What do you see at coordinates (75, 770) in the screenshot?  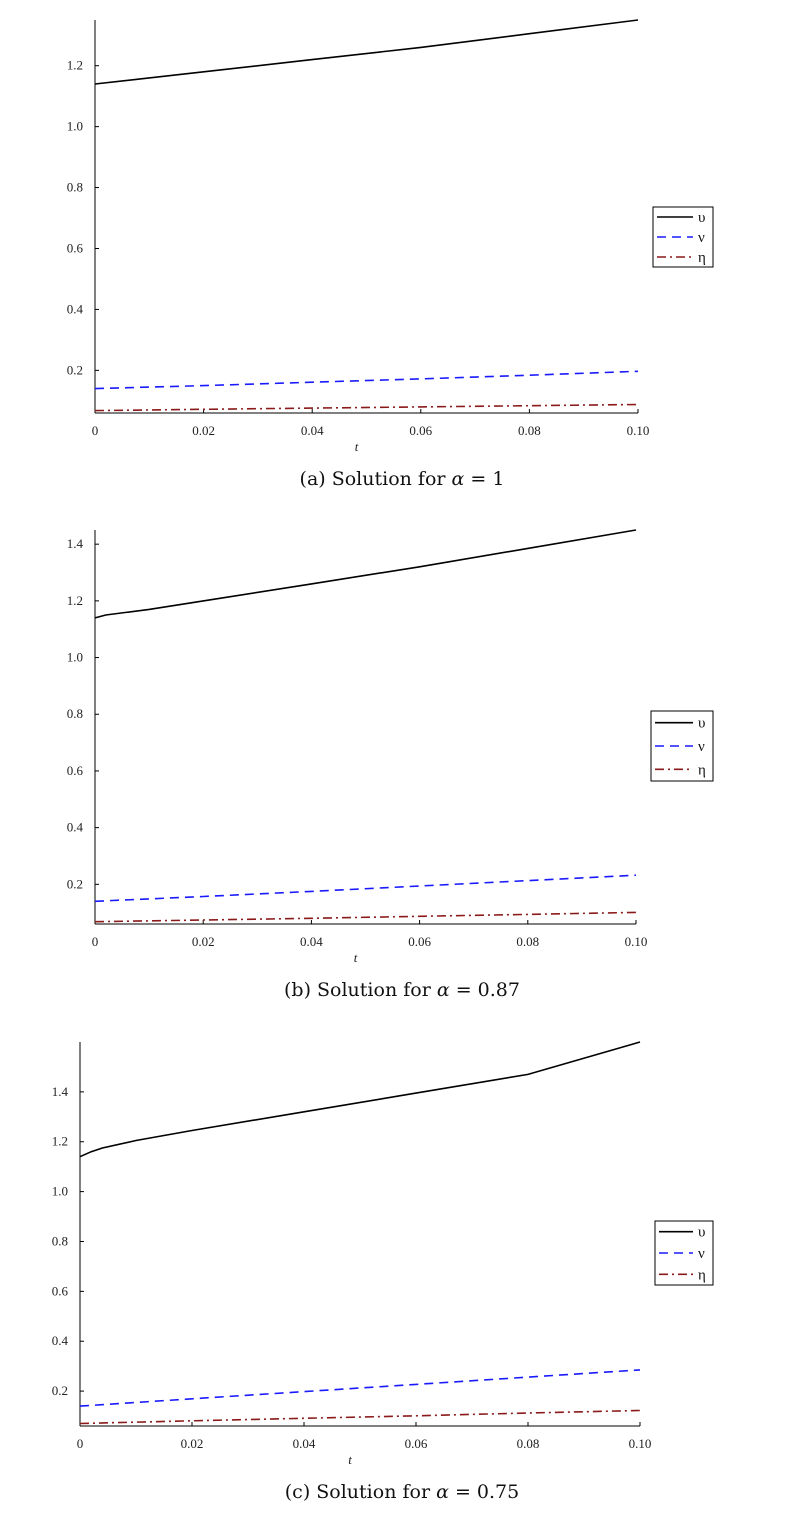 I see `chart-b-y-tick-label: 0.6` at bounding box center [75, 770].